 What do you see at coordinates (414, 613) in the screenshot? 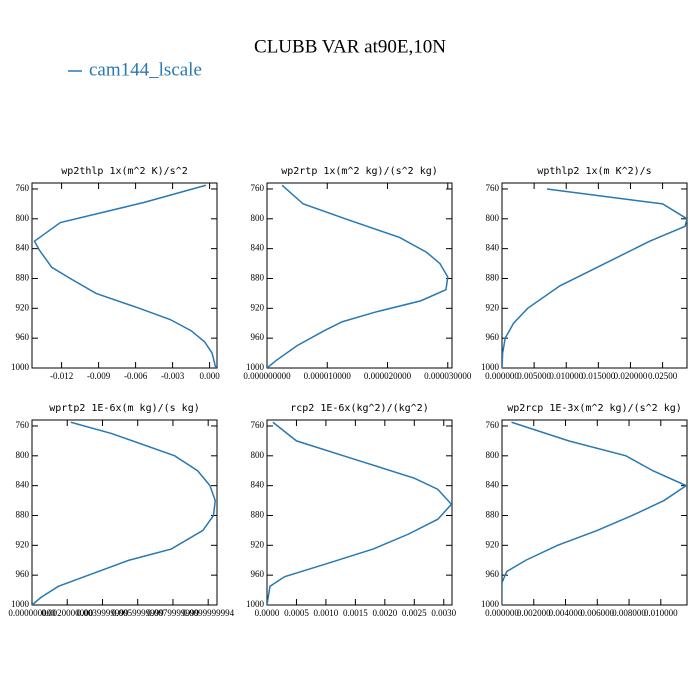
I see `x-tick-label: 0.0025` at bounding box center [414, 613].